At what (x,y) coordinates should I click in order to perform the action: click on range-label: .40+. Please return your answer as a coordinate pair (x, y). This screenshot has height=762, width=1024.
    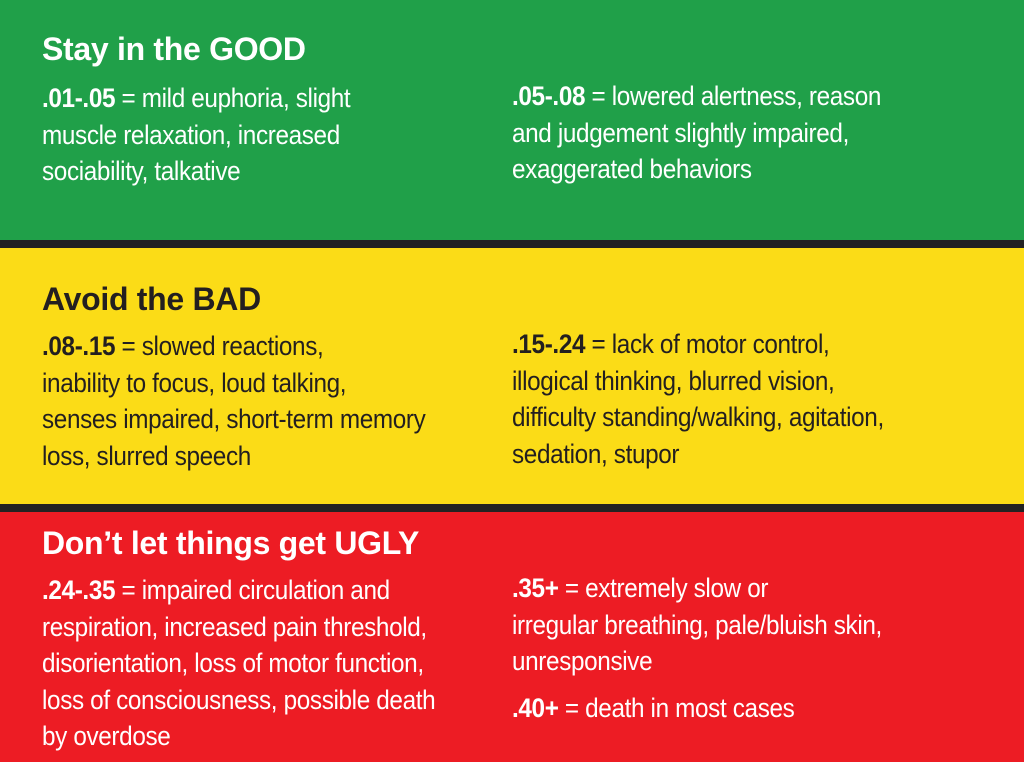
    Looking at the image, I should click on (535, 708).